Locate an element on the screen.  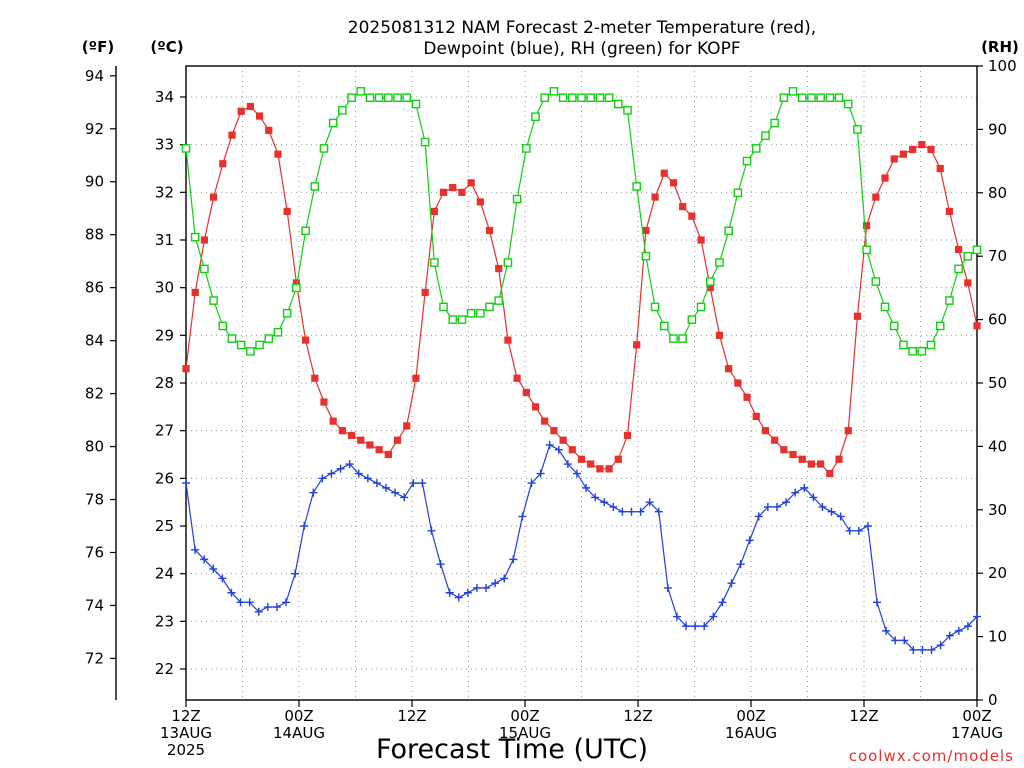
celsius-unit-label: (ºC) is located at coordinates (166, 47).